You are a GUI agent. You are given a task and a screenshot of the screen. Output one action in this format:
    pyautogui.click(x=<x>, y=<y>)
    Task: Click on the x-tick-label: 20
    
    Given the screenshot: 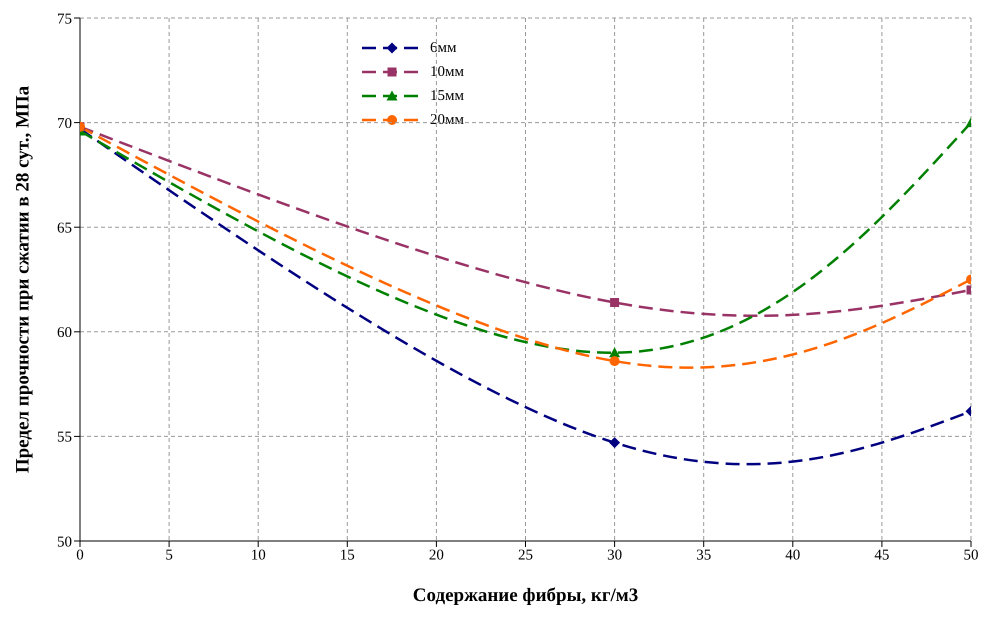 What is the action you would take?
    pyautogui.click(x=436, y=556)
    